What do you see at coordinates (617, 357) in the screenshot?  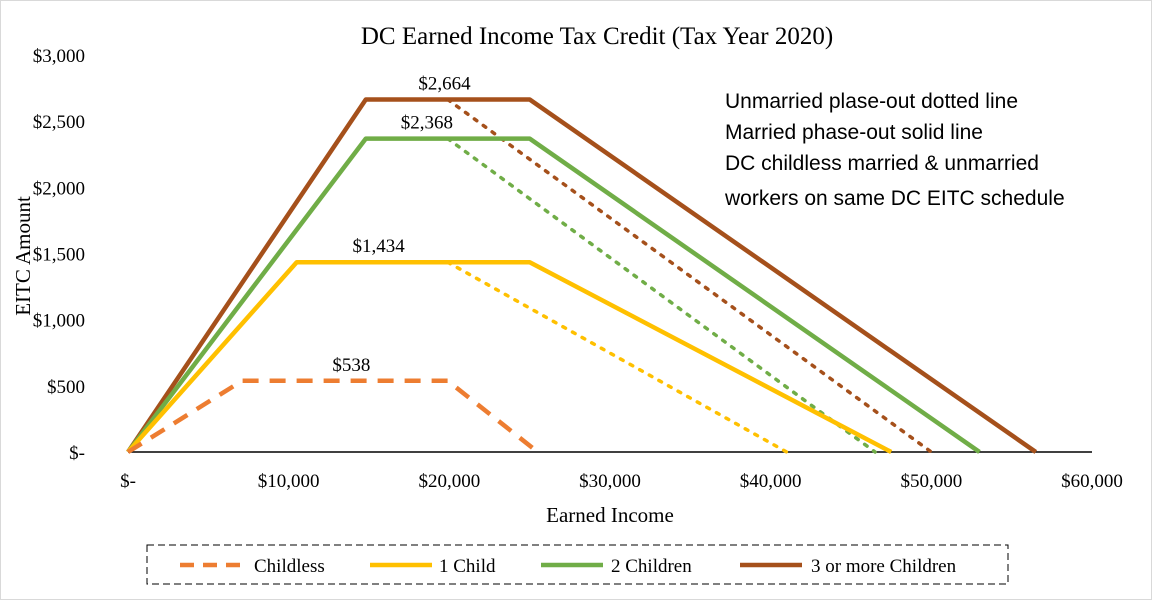 I see `series-line-1-child-dotted-phaseout` at bounding box center [617, 357].